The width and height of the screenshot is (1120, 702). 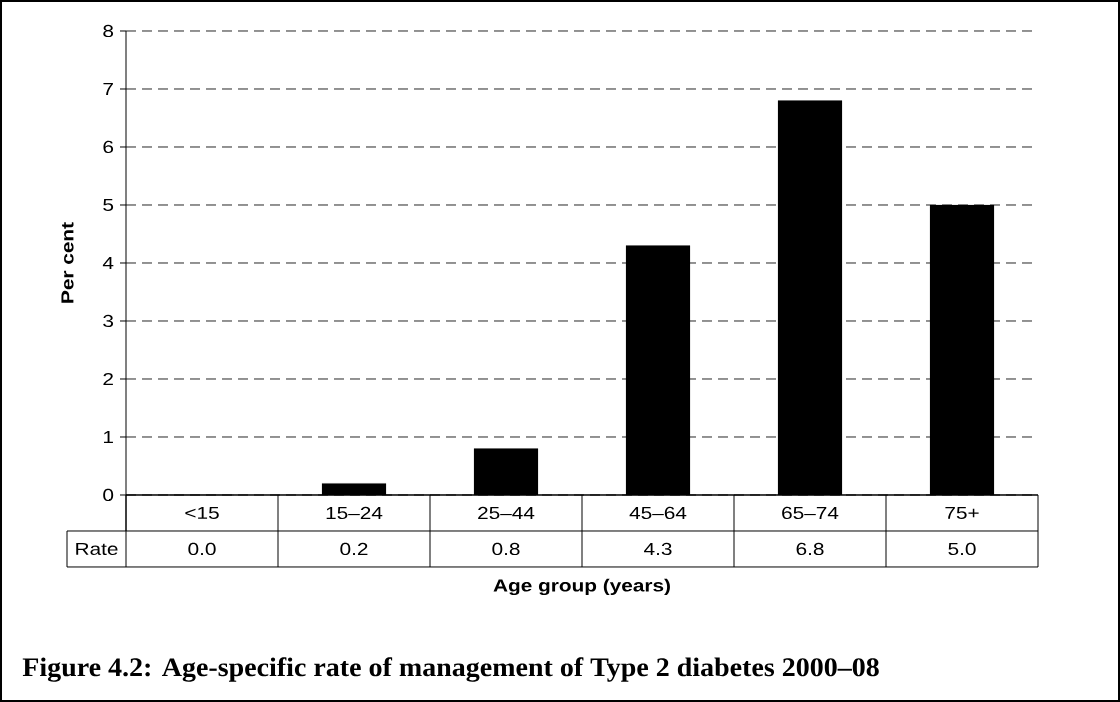 I want to click on data-label: 5.0, so click(x=962, y=549).